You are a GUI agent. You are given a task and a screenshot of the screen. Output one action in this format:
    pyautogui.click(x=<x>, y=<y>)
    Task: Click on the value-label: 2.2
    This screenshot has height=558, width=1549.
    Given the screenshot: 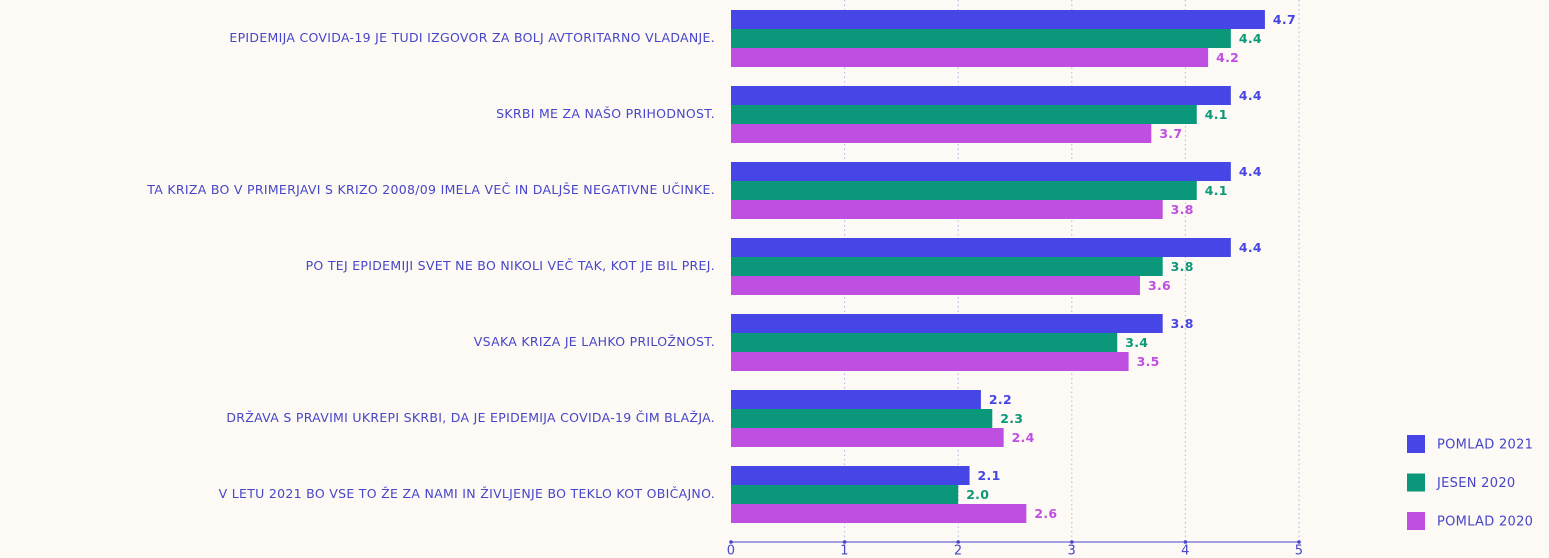 What is the action you would take?
    pyautogui.click(x=1000, y=399)
    